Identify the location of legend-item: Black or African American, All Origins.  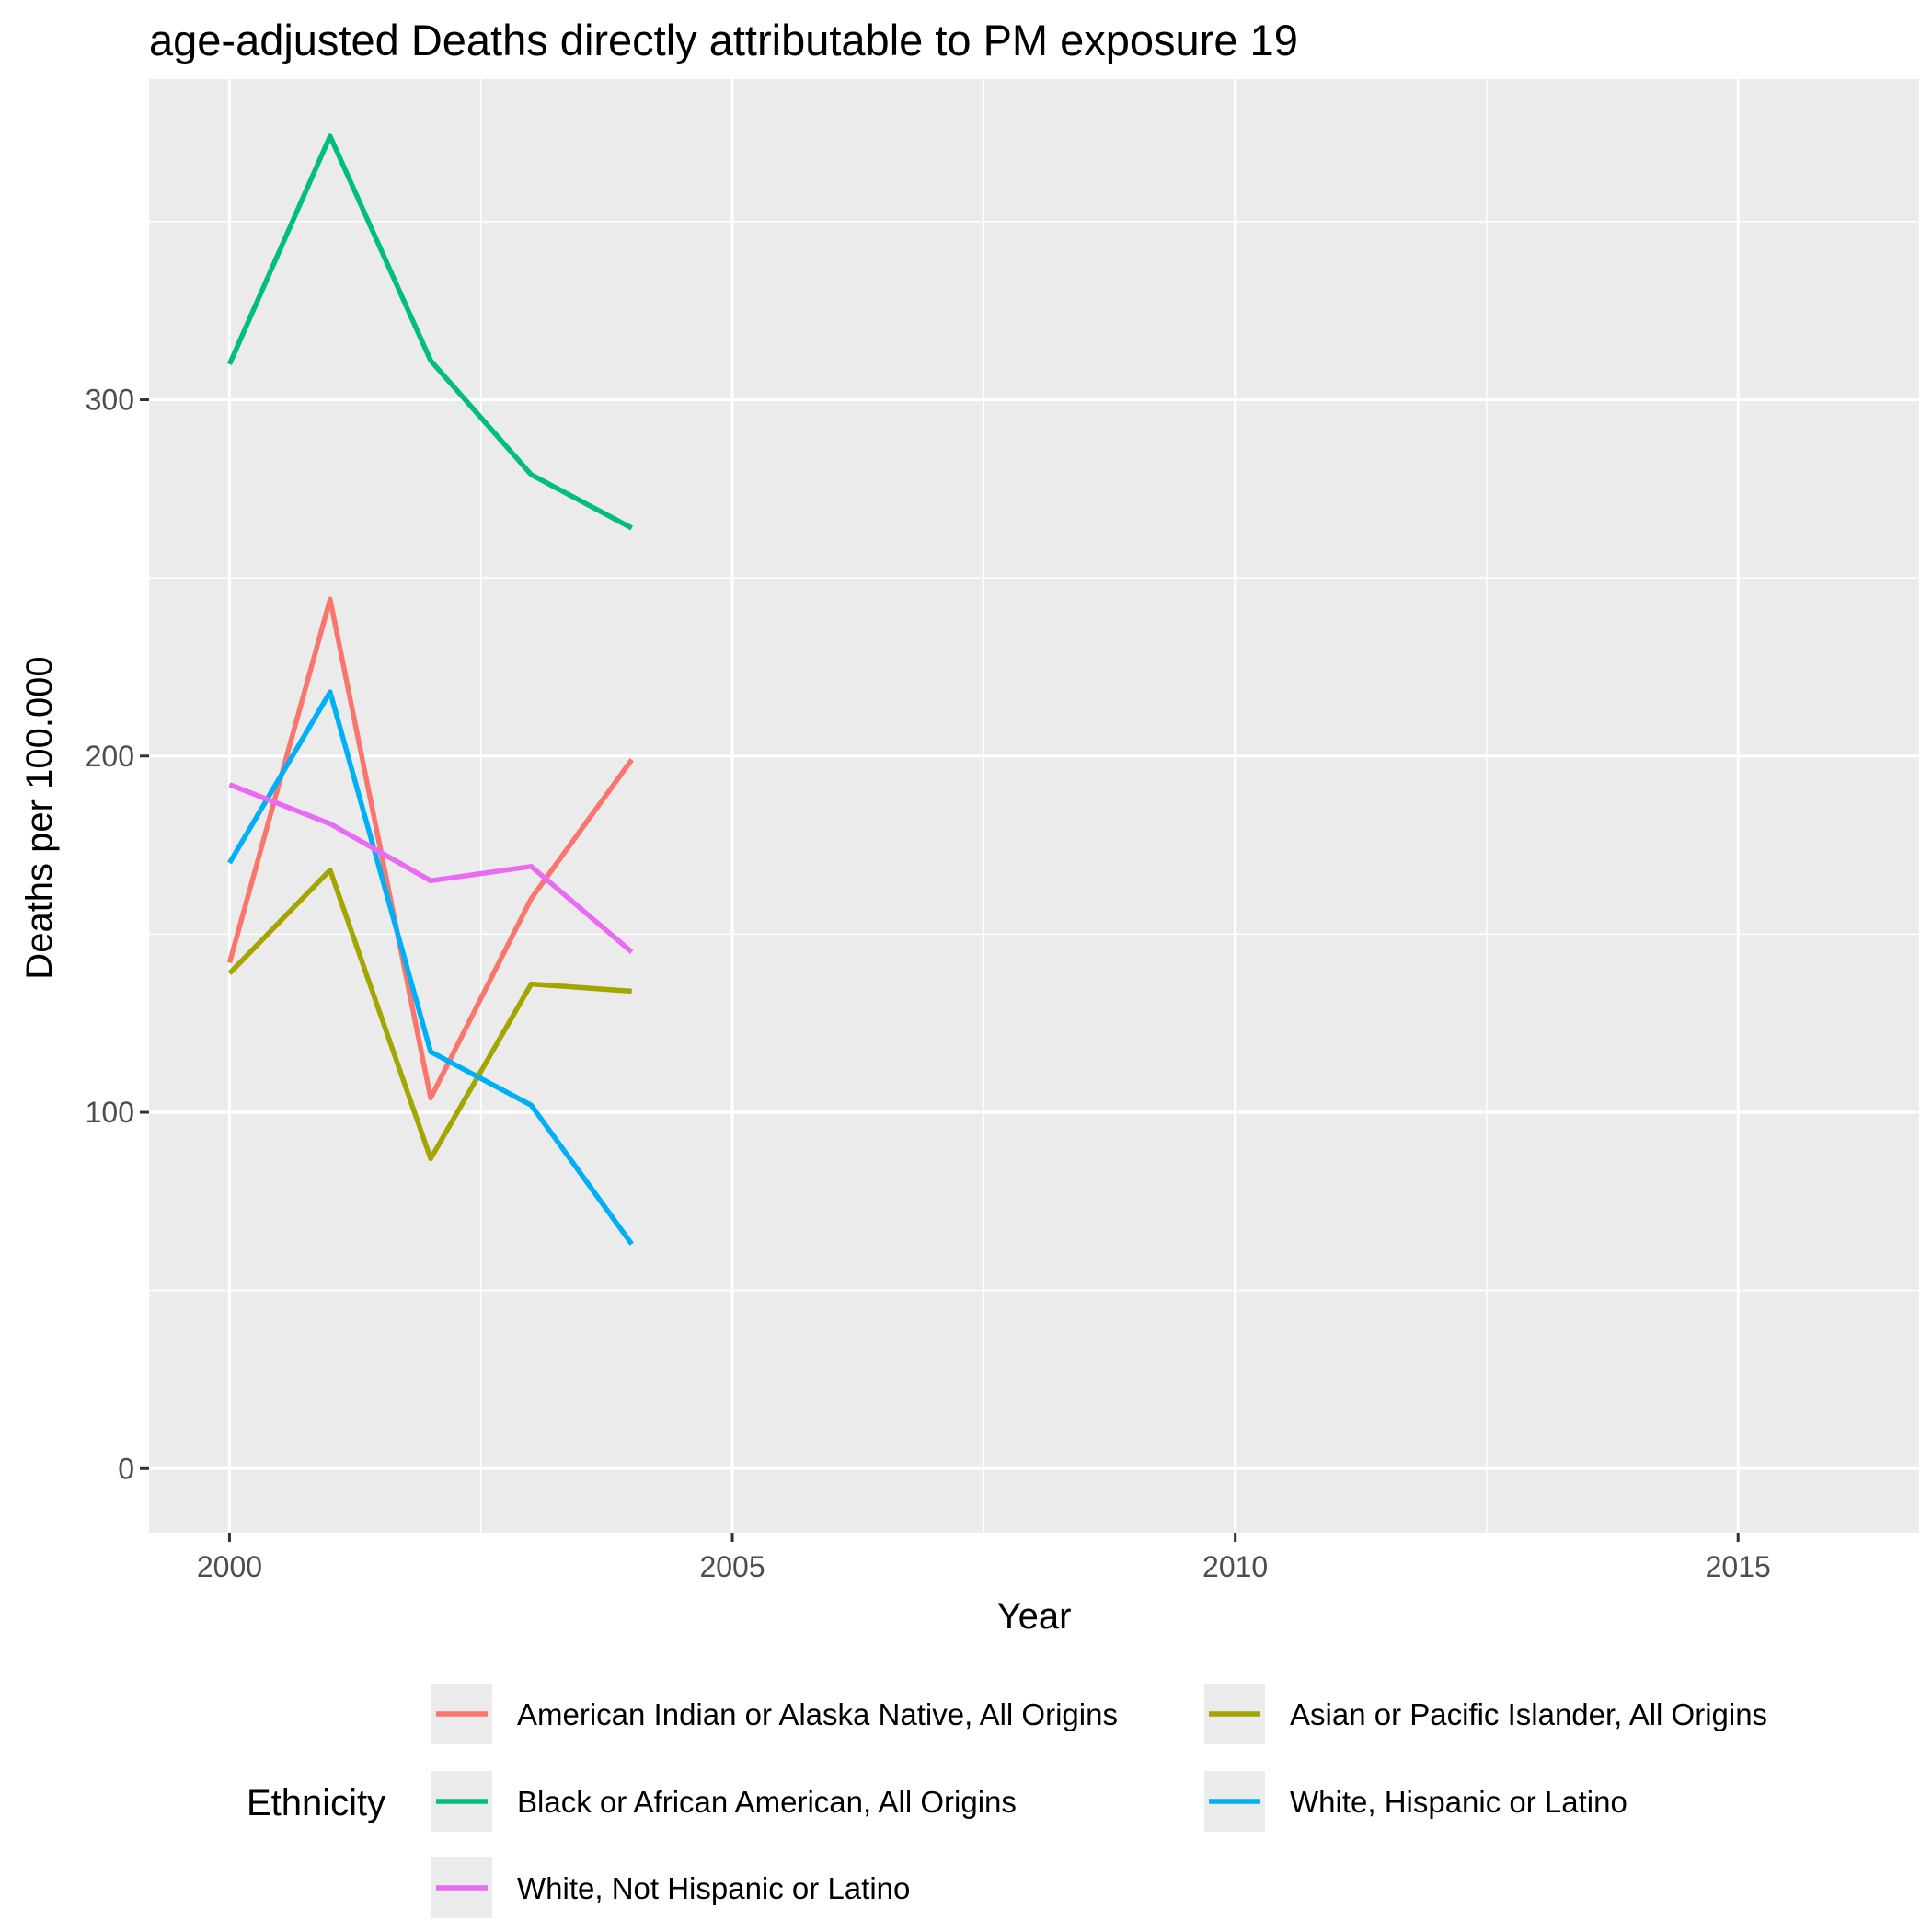
(723, 1801).